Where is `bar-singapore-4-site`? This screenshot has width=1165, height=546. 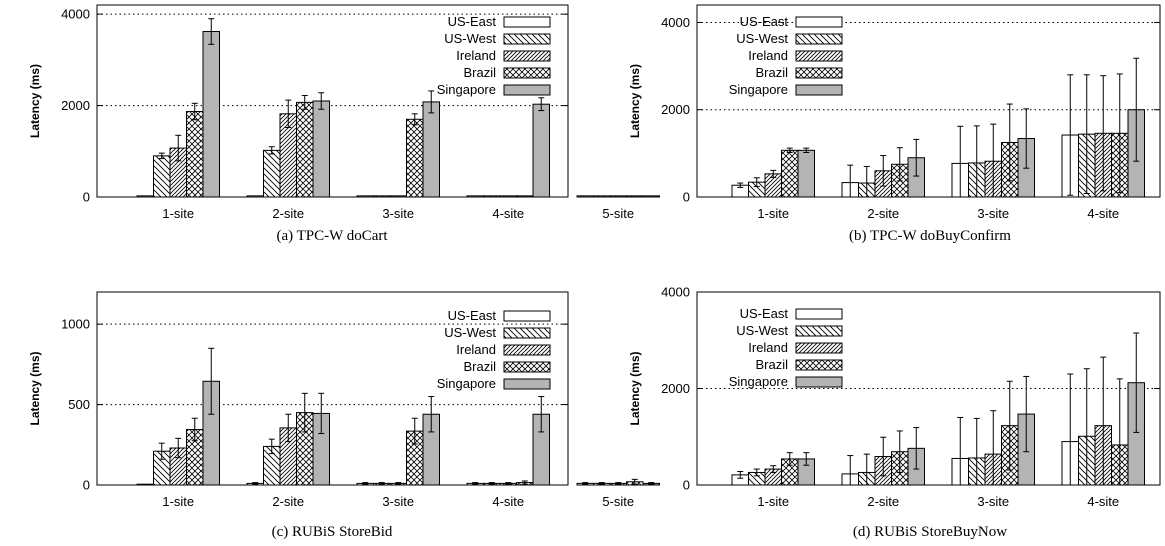
bar-singapore-4-site is located at coordinates (541, 150).